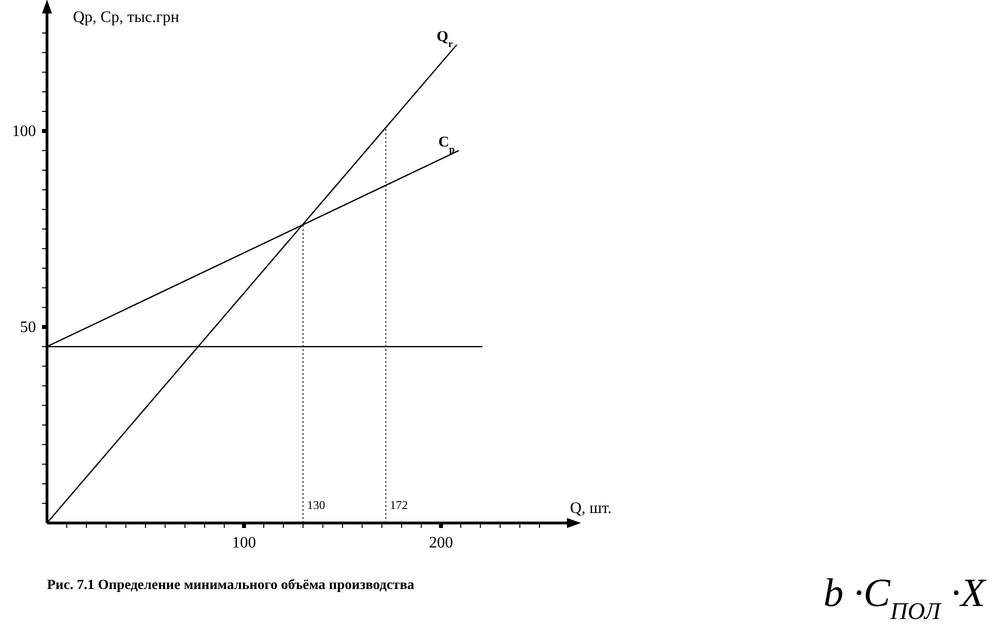 This screenshot has width=997, height=626. What do you see at coordinates (126, 17) in the screenshot?
I see `y-axis-title: Qp, Cp, тыс.грн` at bounding box center [126, 17].